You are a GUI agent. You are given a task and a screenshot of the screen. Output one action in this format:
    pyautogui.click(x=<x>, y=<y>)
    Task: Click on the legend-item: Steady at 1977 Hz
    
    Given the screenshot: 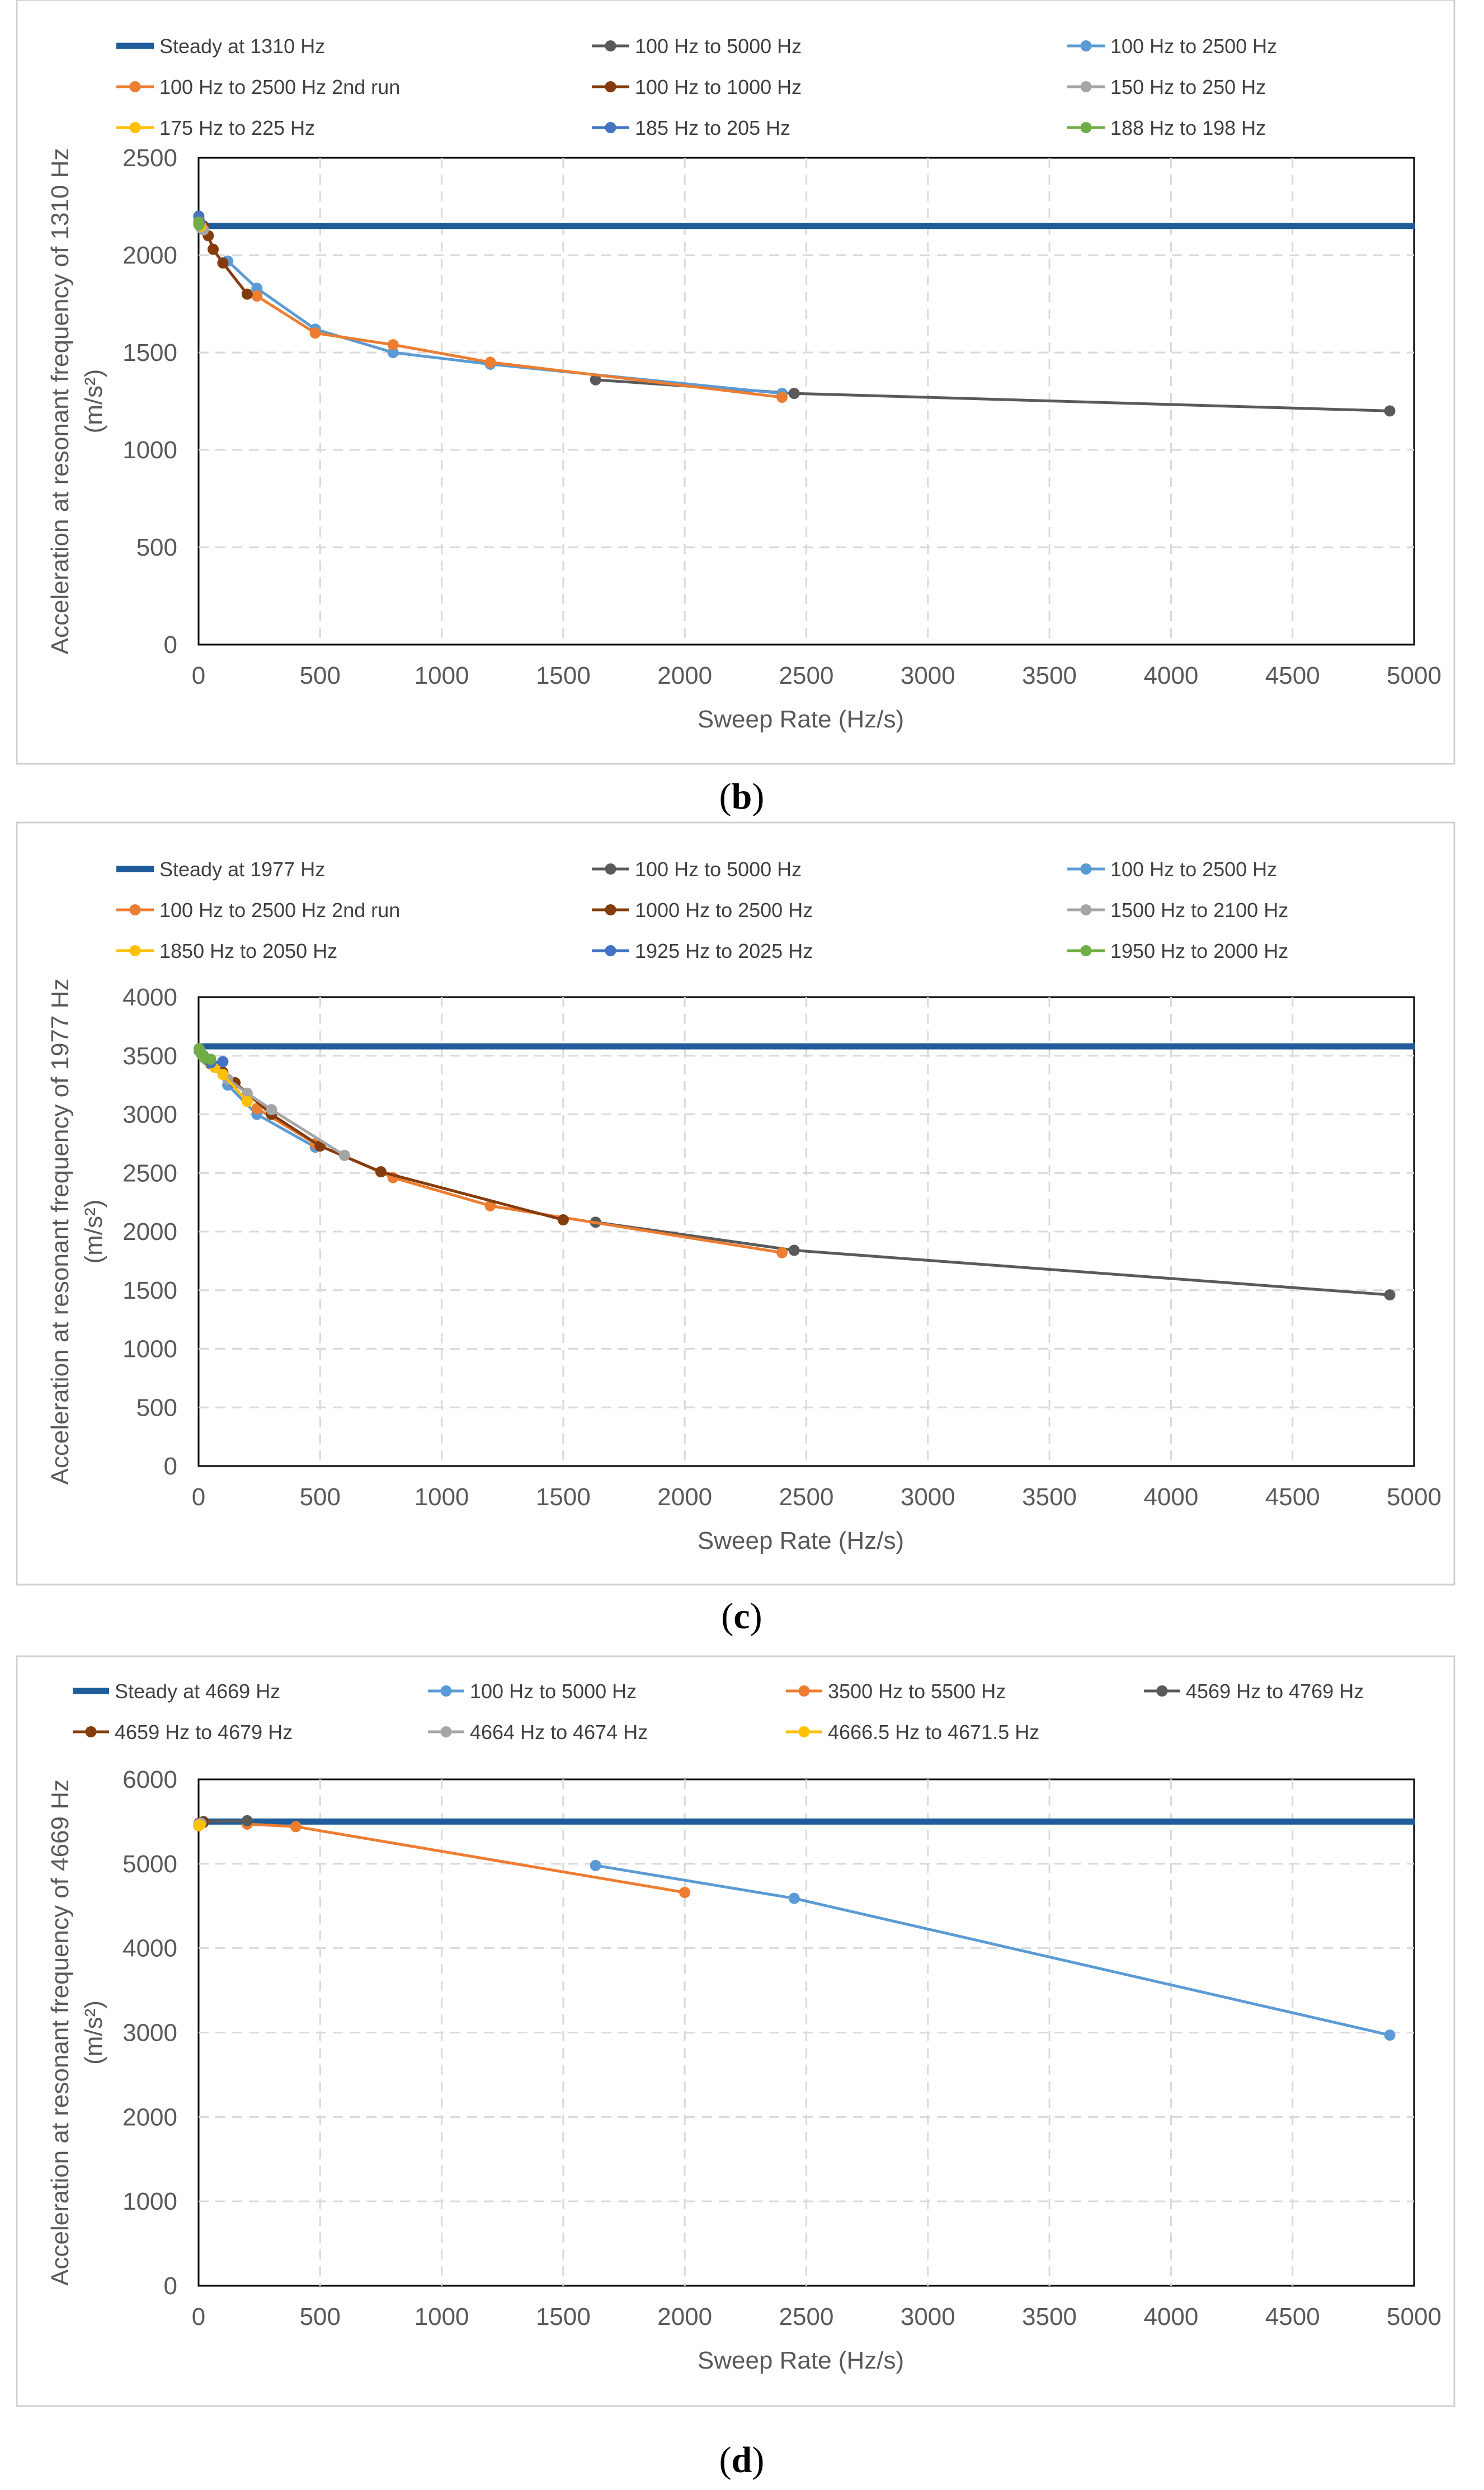 What is the action you would take?
    pyautogui.click(x=220, y=869)
    